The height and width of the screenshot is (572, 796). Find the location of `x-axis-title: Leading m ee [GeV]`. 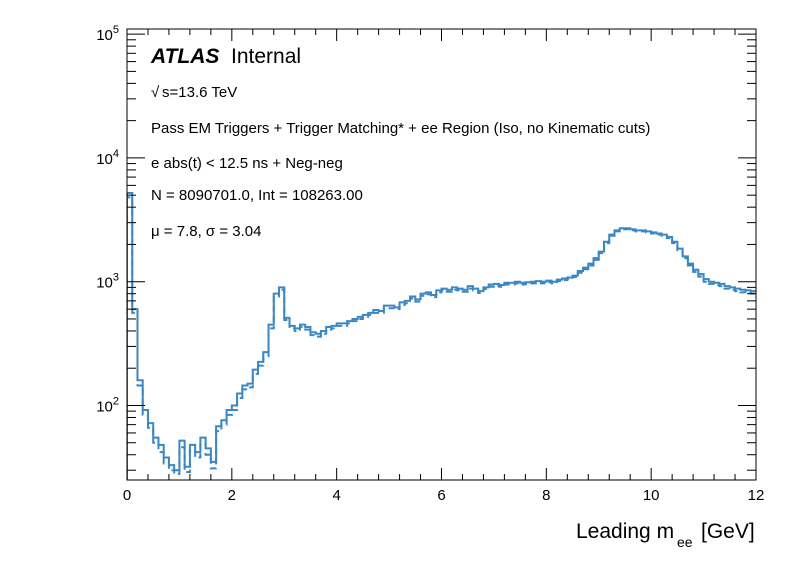

x-axis-title: Leading m ee [GeV] is located at coordinates (665, 535).